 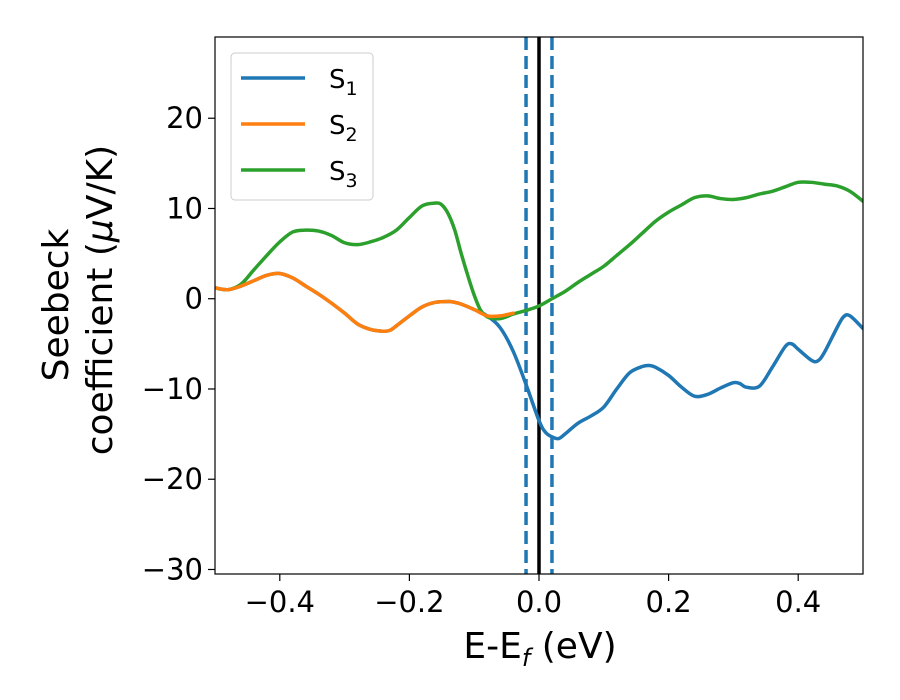 I want to click on y-tick-label: −30, so click(x=172, y=569).